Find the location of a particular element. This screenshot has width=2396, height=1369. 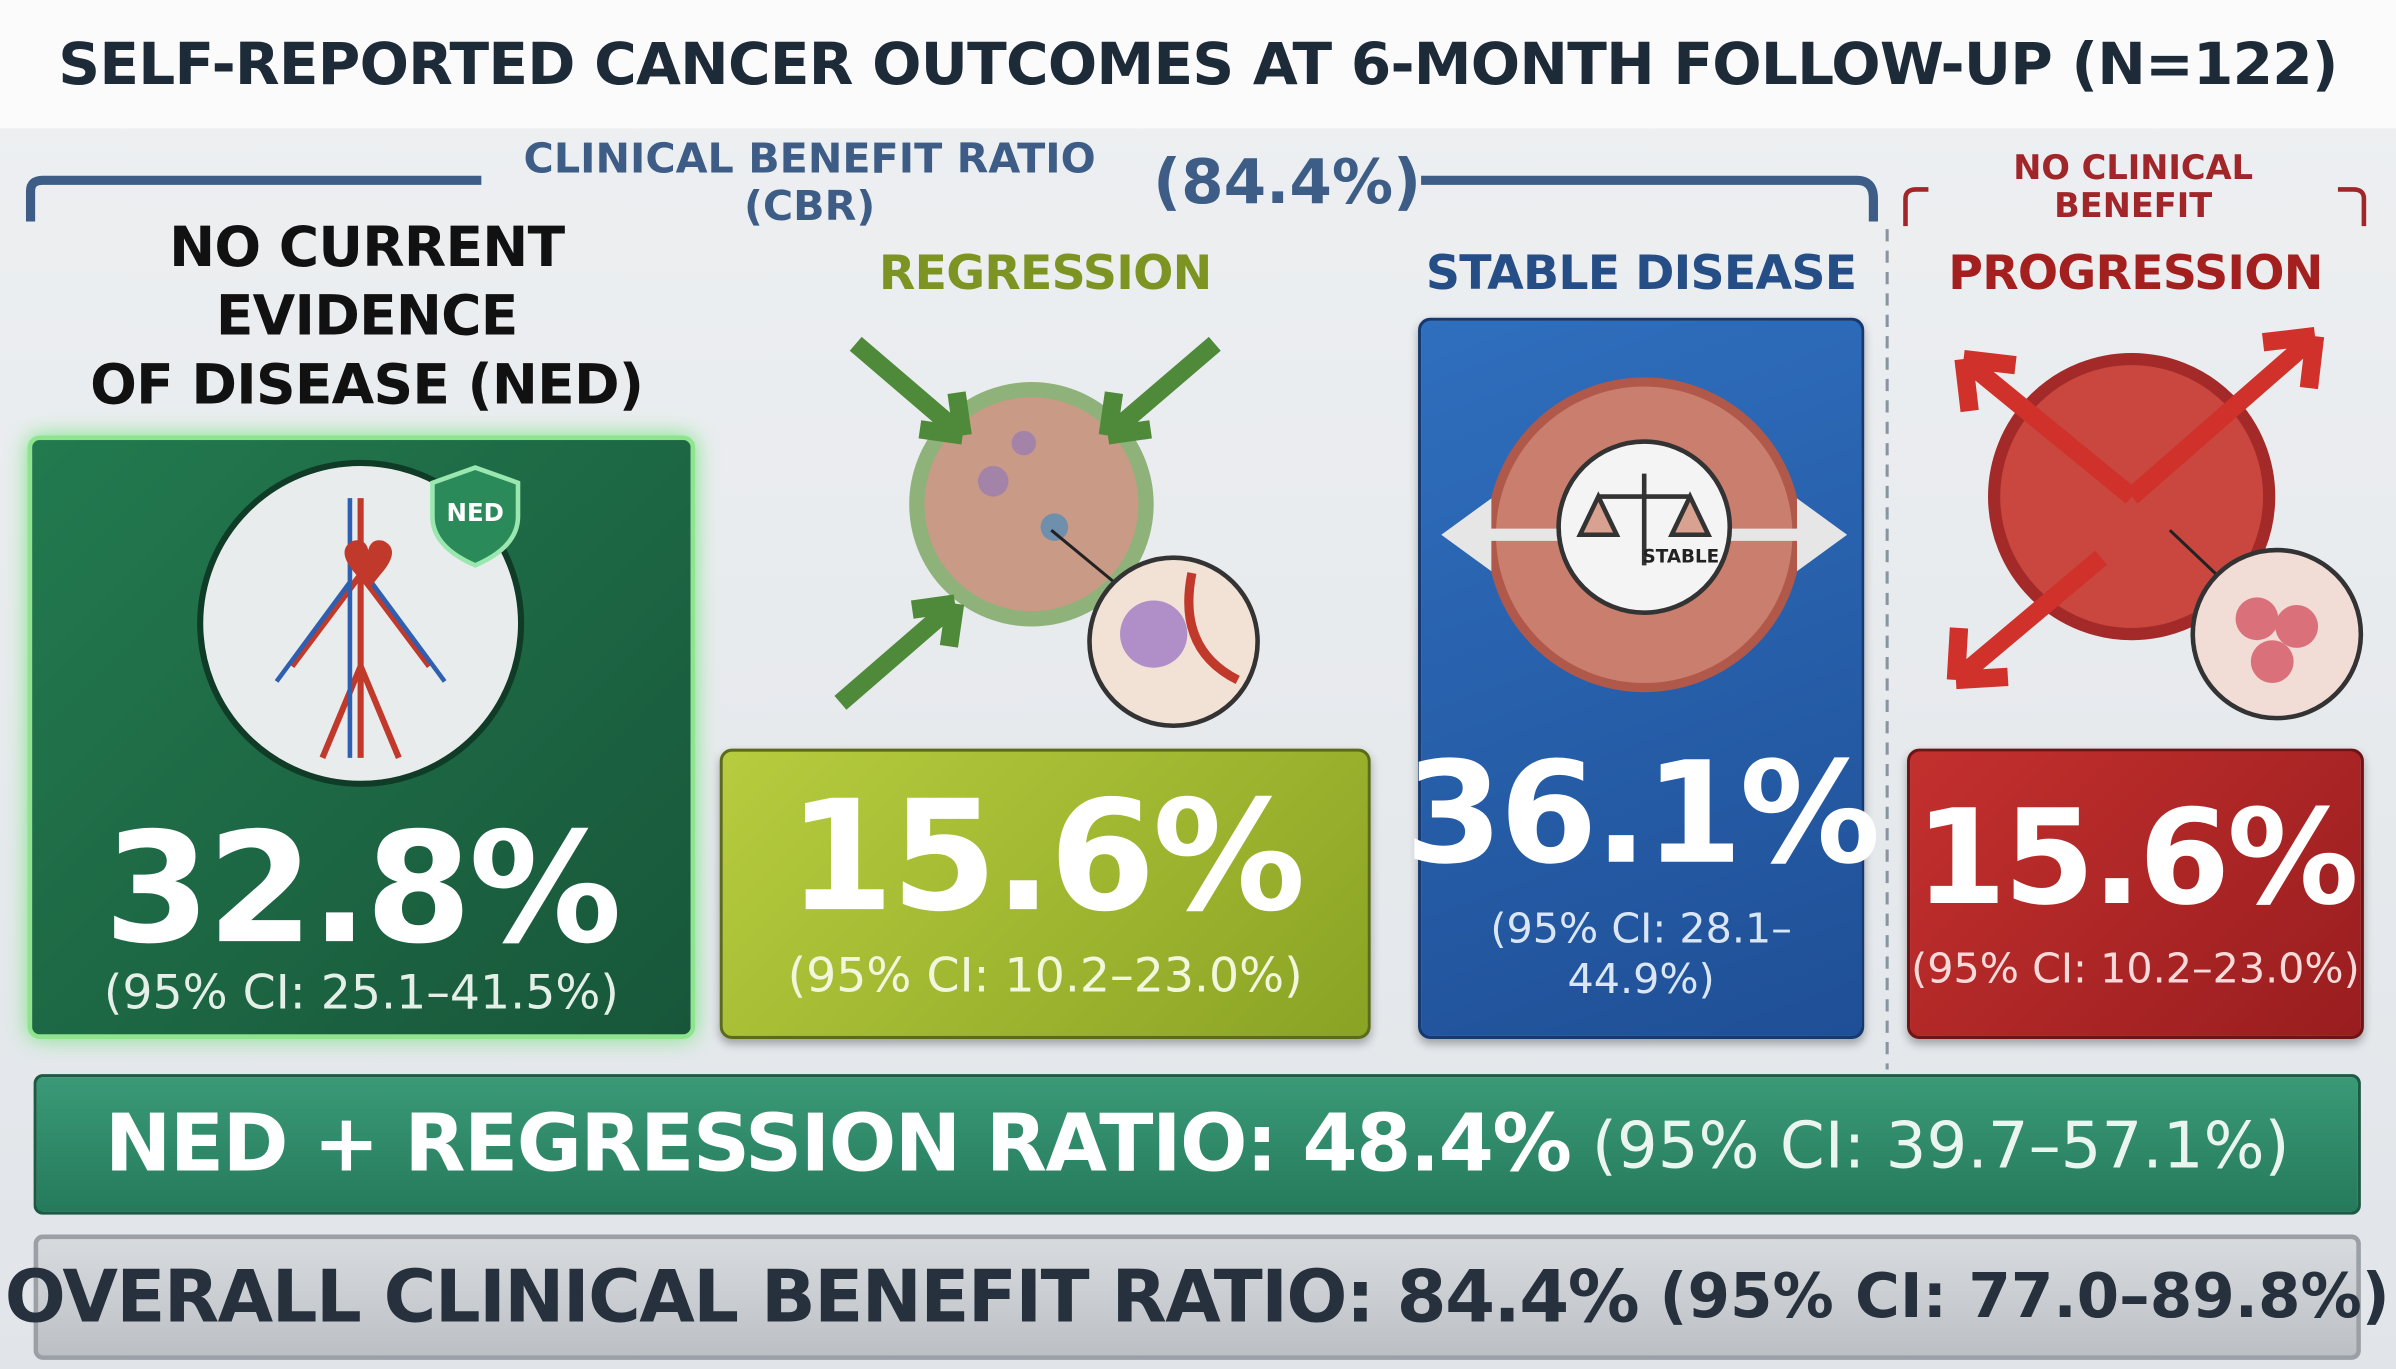

ned-panel: NED 32.8% (95% CI: 25.1–41.5%) is located at coordinates (361, 737).